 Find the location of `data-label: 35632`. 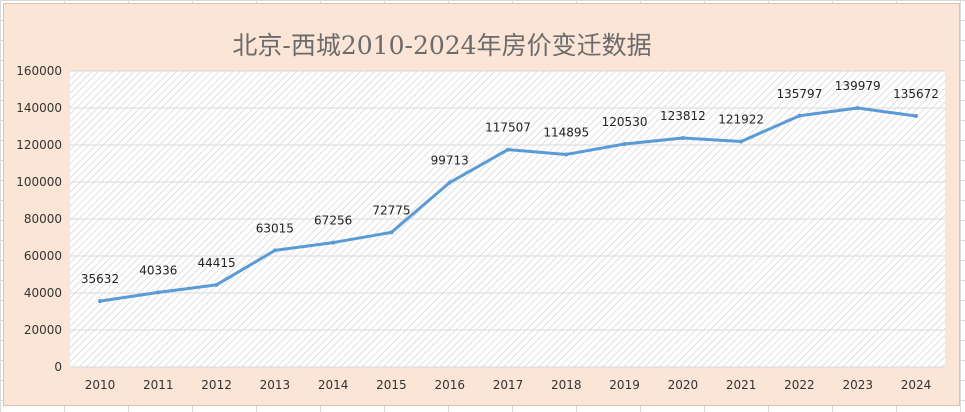

data-label: 35632 is located at coordinates (100, 279).